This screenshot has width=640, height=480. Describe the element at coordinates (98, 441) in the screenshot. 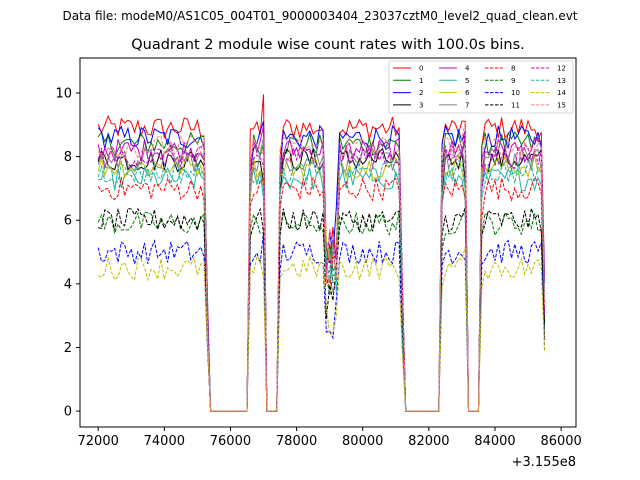

I see `x-tick-label: 72000` at that location.